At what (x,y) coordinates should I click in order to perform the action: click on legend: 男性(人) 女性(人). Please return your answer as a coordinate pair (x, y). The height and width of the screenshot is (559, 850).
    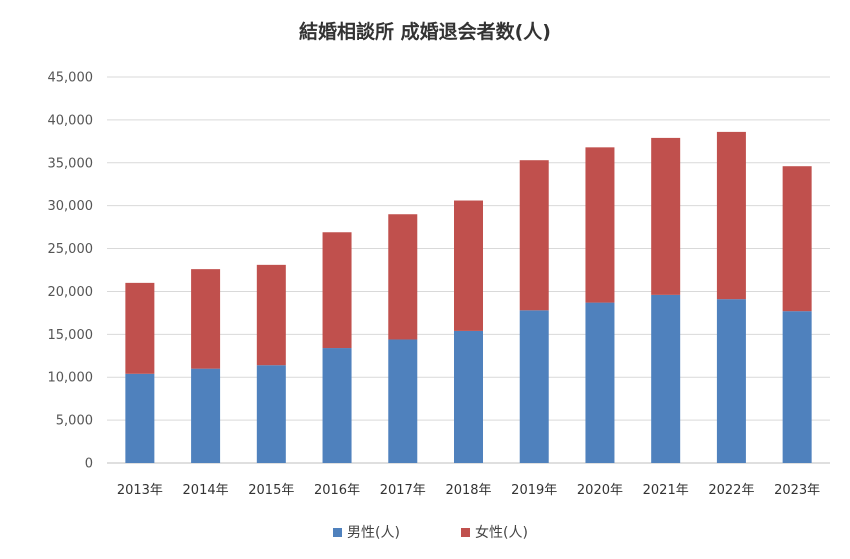
    Looking at the image, I should click on (430, 532).